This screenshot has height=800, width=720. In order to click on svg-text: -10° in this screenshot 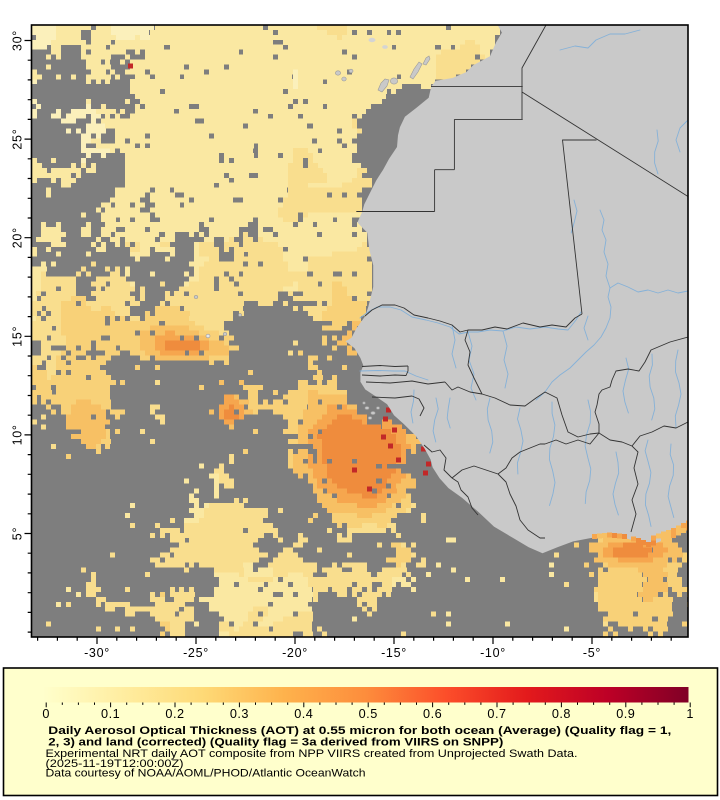, I will do `click(493, 653)`.